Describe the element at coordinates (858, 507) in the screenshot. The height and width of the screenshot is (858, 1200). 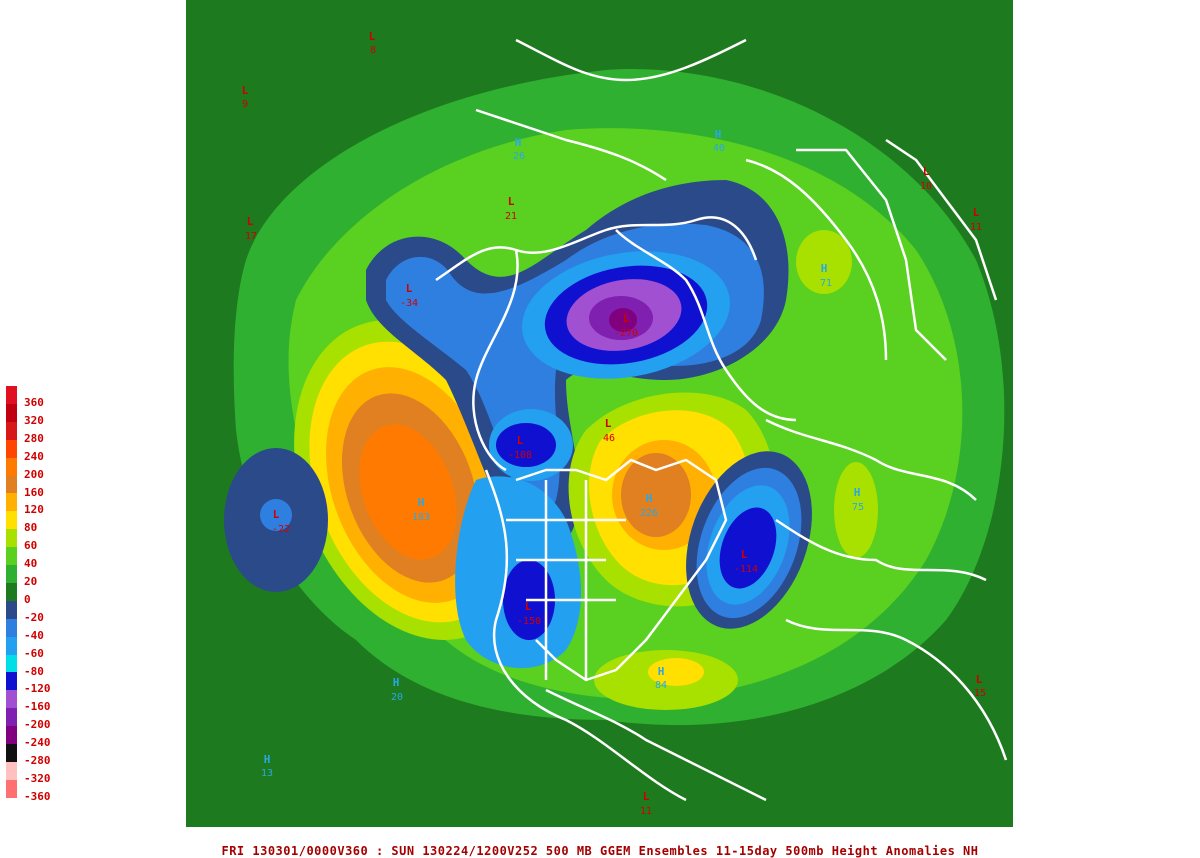
I see `center-value-8: 75` at that location.